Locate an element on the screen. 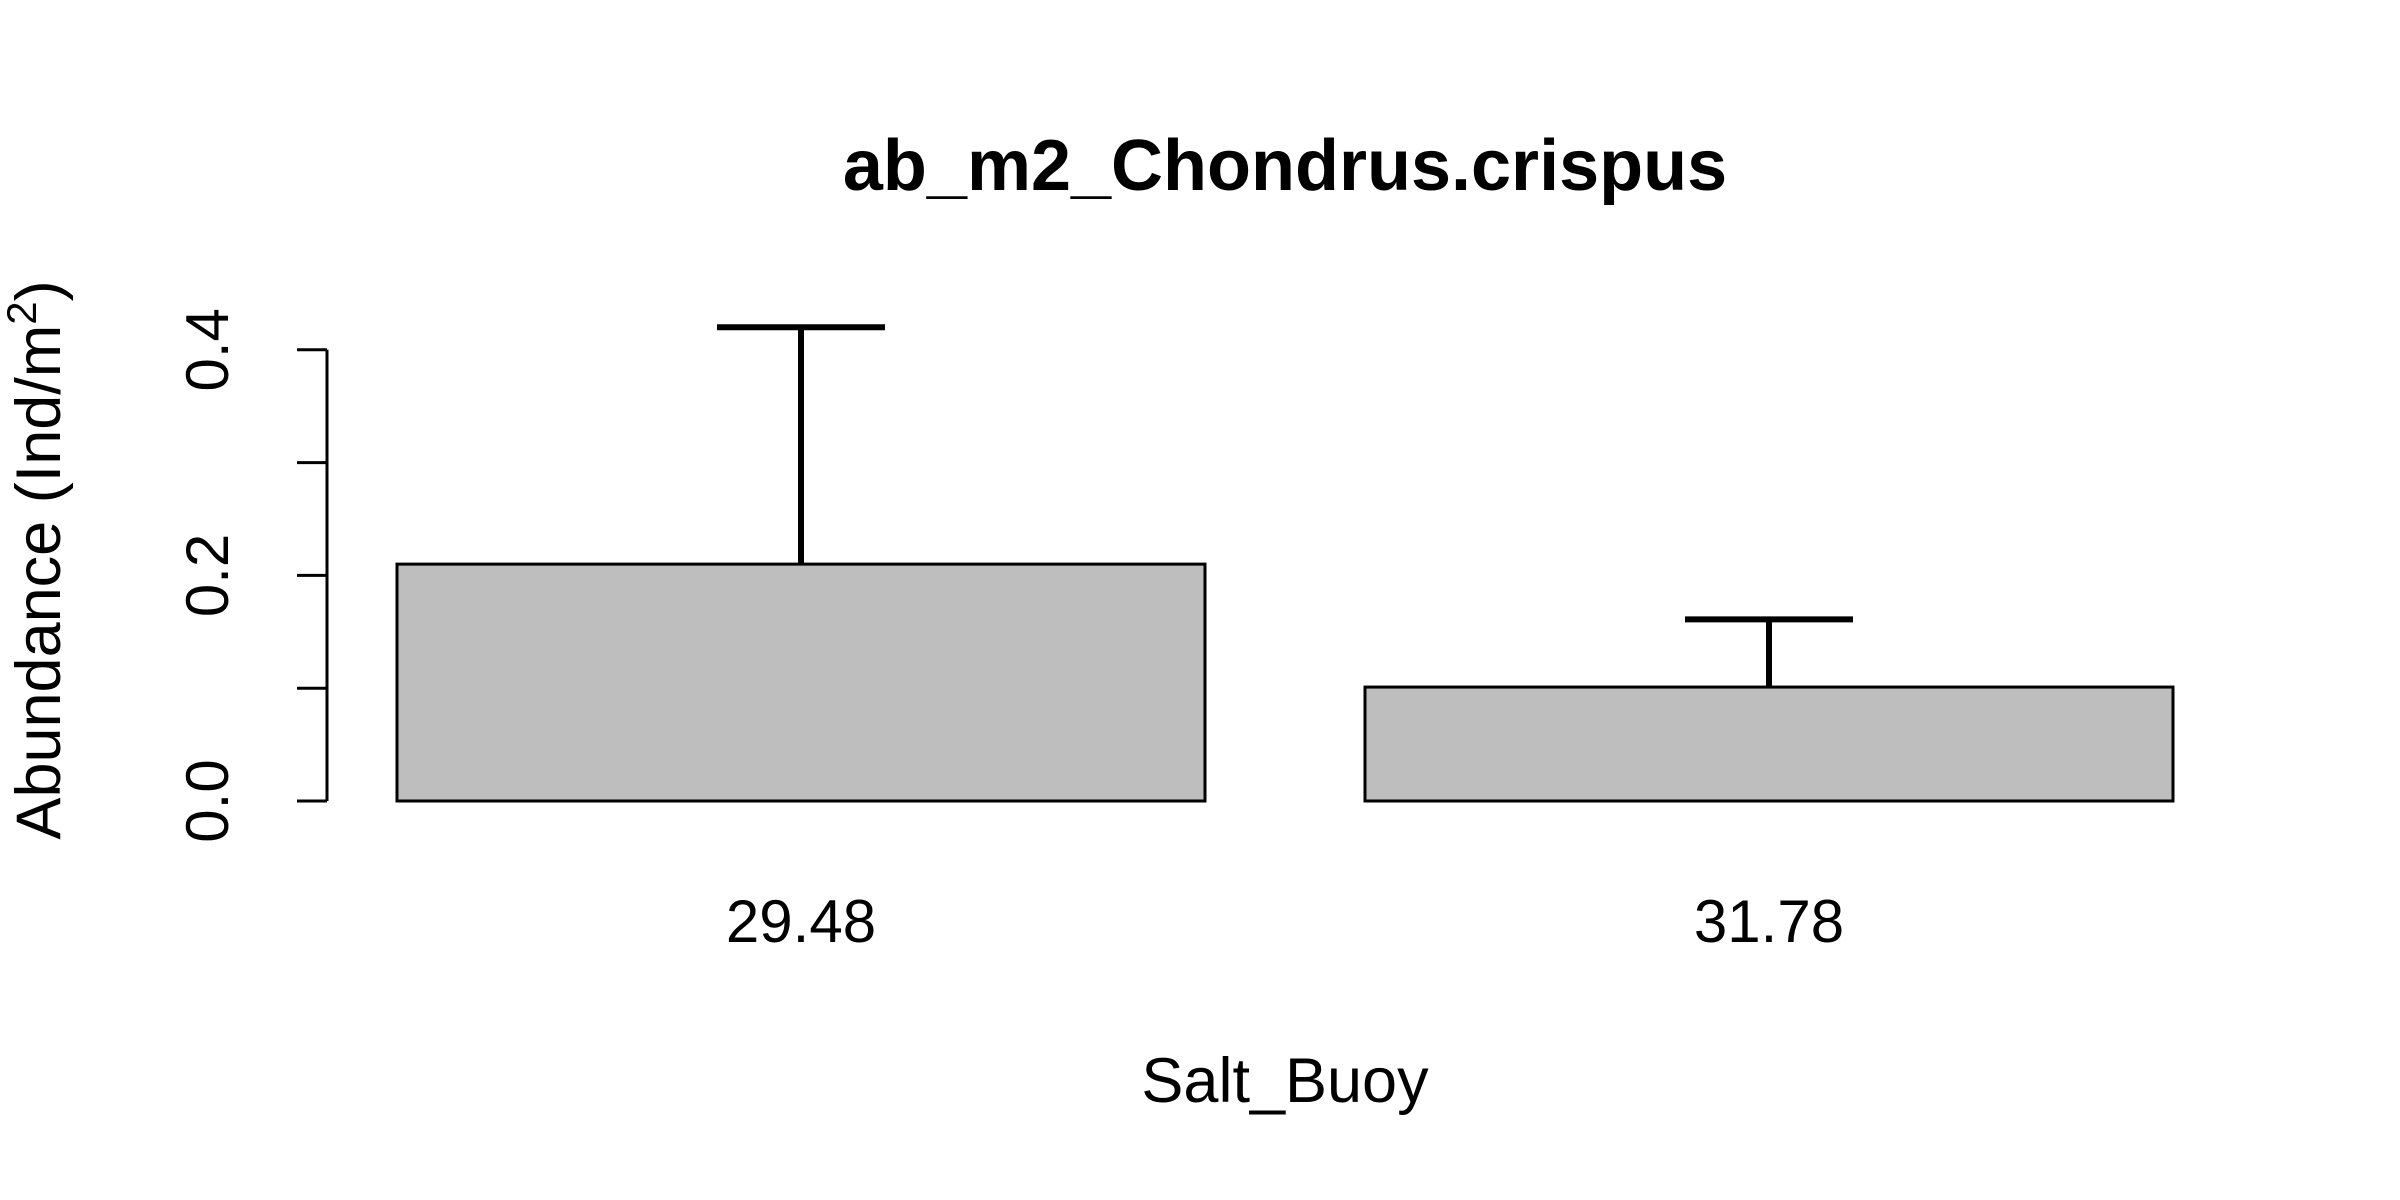 The width and height of the screenshot is (2400, 1200). y-axis-label: Abundance (Ind/m2) is located at coordinates (37, 559).